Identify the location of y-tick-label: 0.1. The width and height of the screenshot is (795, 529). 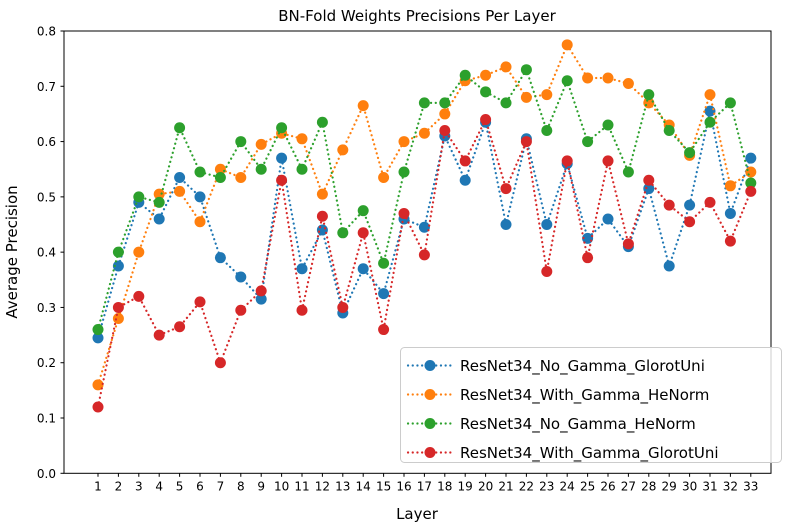
(46, 419).